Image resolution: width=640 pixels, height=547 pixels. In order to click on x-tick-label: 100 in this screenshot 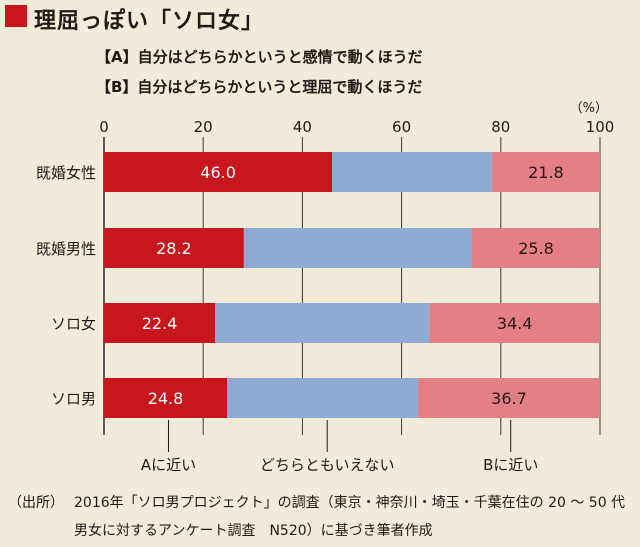, I will do `click(600, 127)`.